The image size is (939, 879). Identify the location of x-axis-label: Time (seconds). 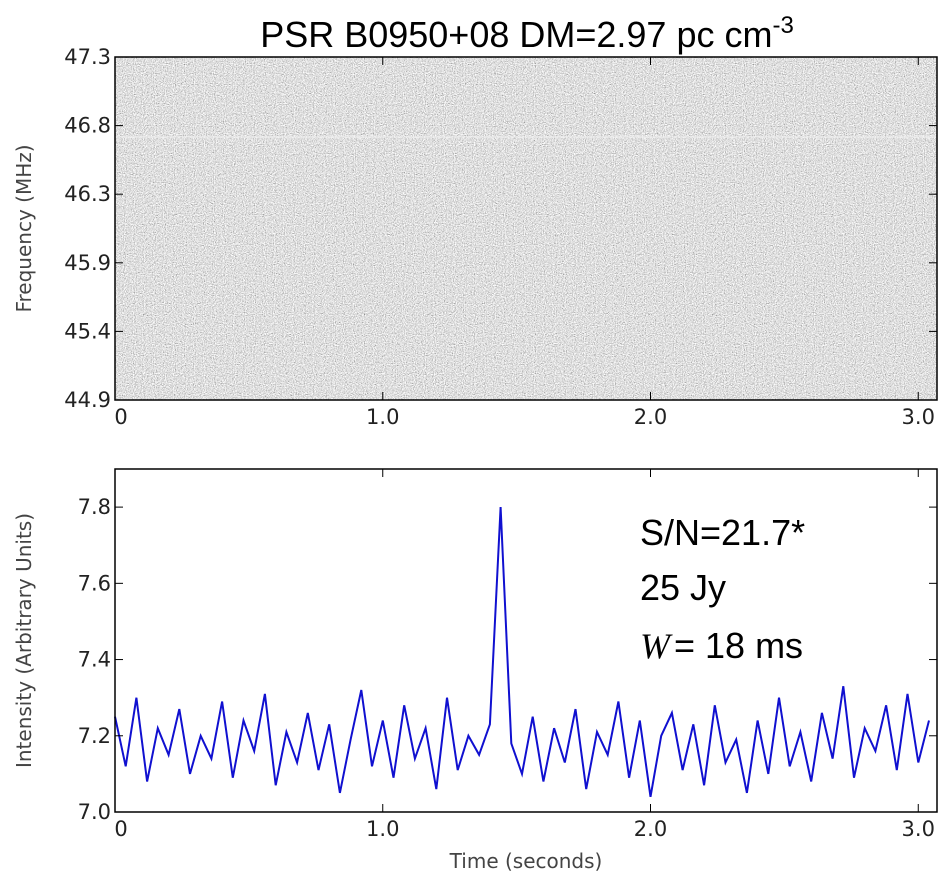
(526, 861).